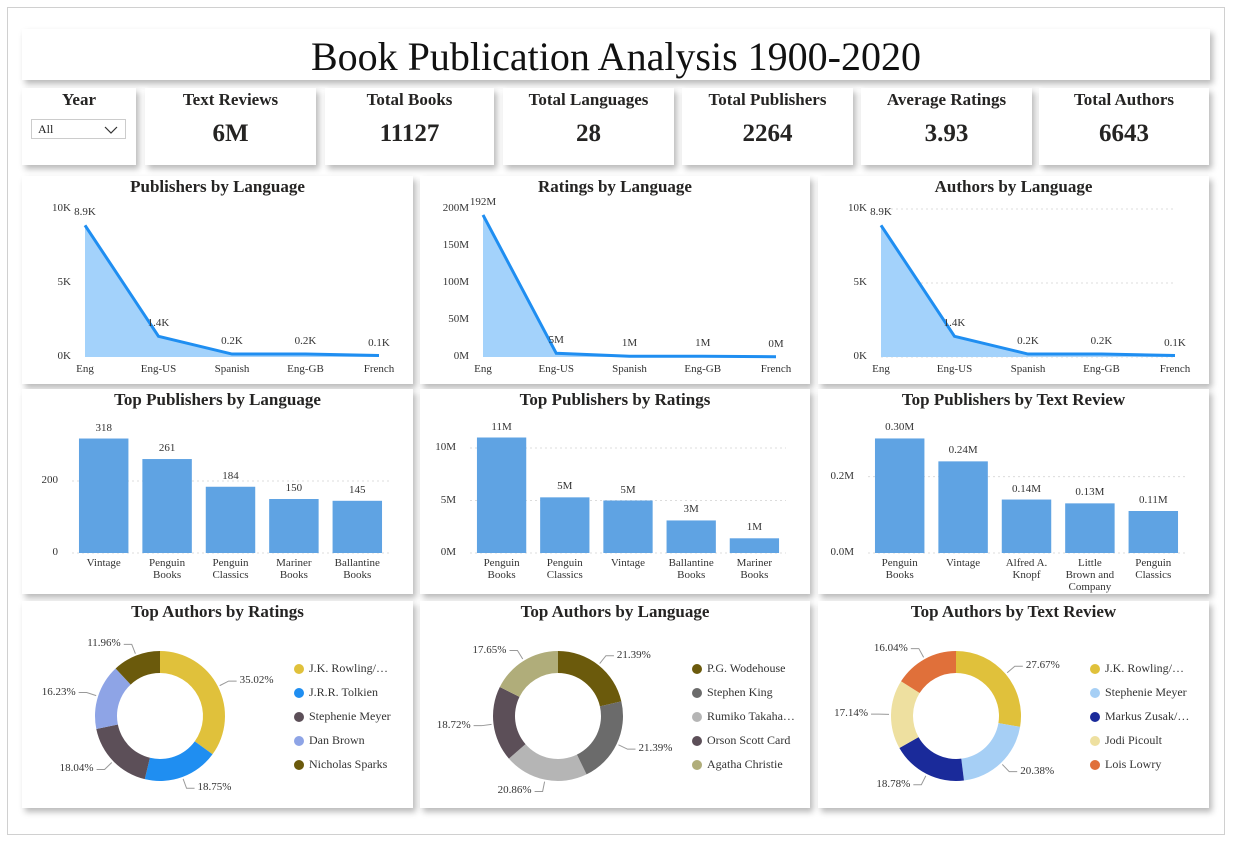  I want to click on data-label: 17.65%, so click(489, 649).